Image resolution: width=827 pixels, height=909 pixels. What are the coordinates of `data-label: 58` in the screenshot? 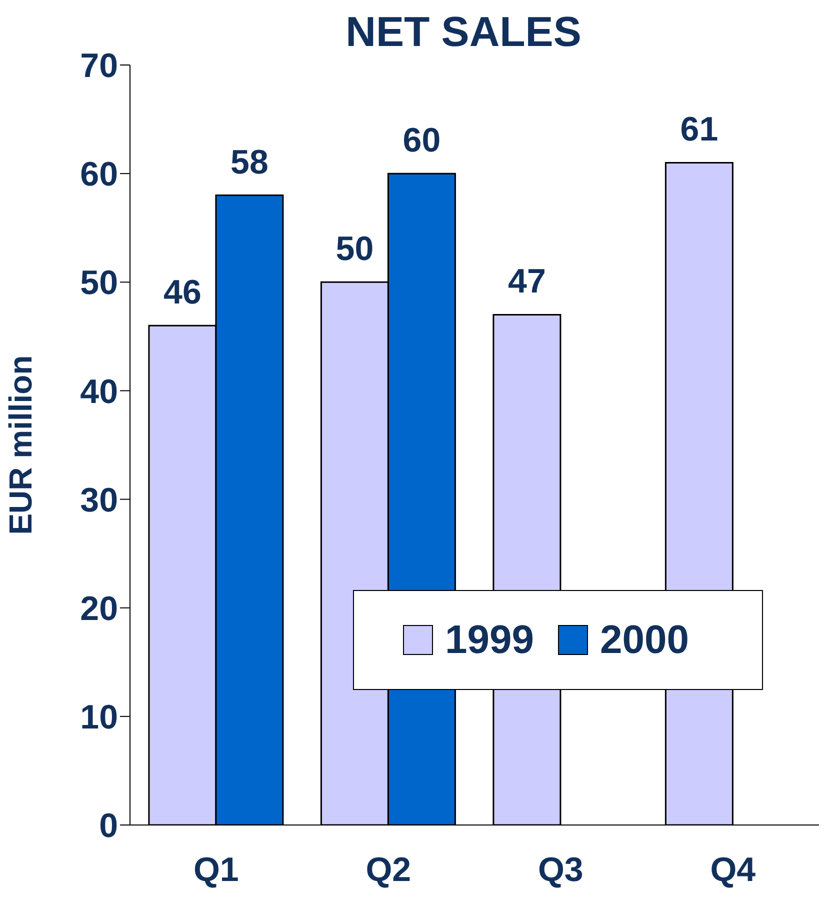 It's located at (249, 162).